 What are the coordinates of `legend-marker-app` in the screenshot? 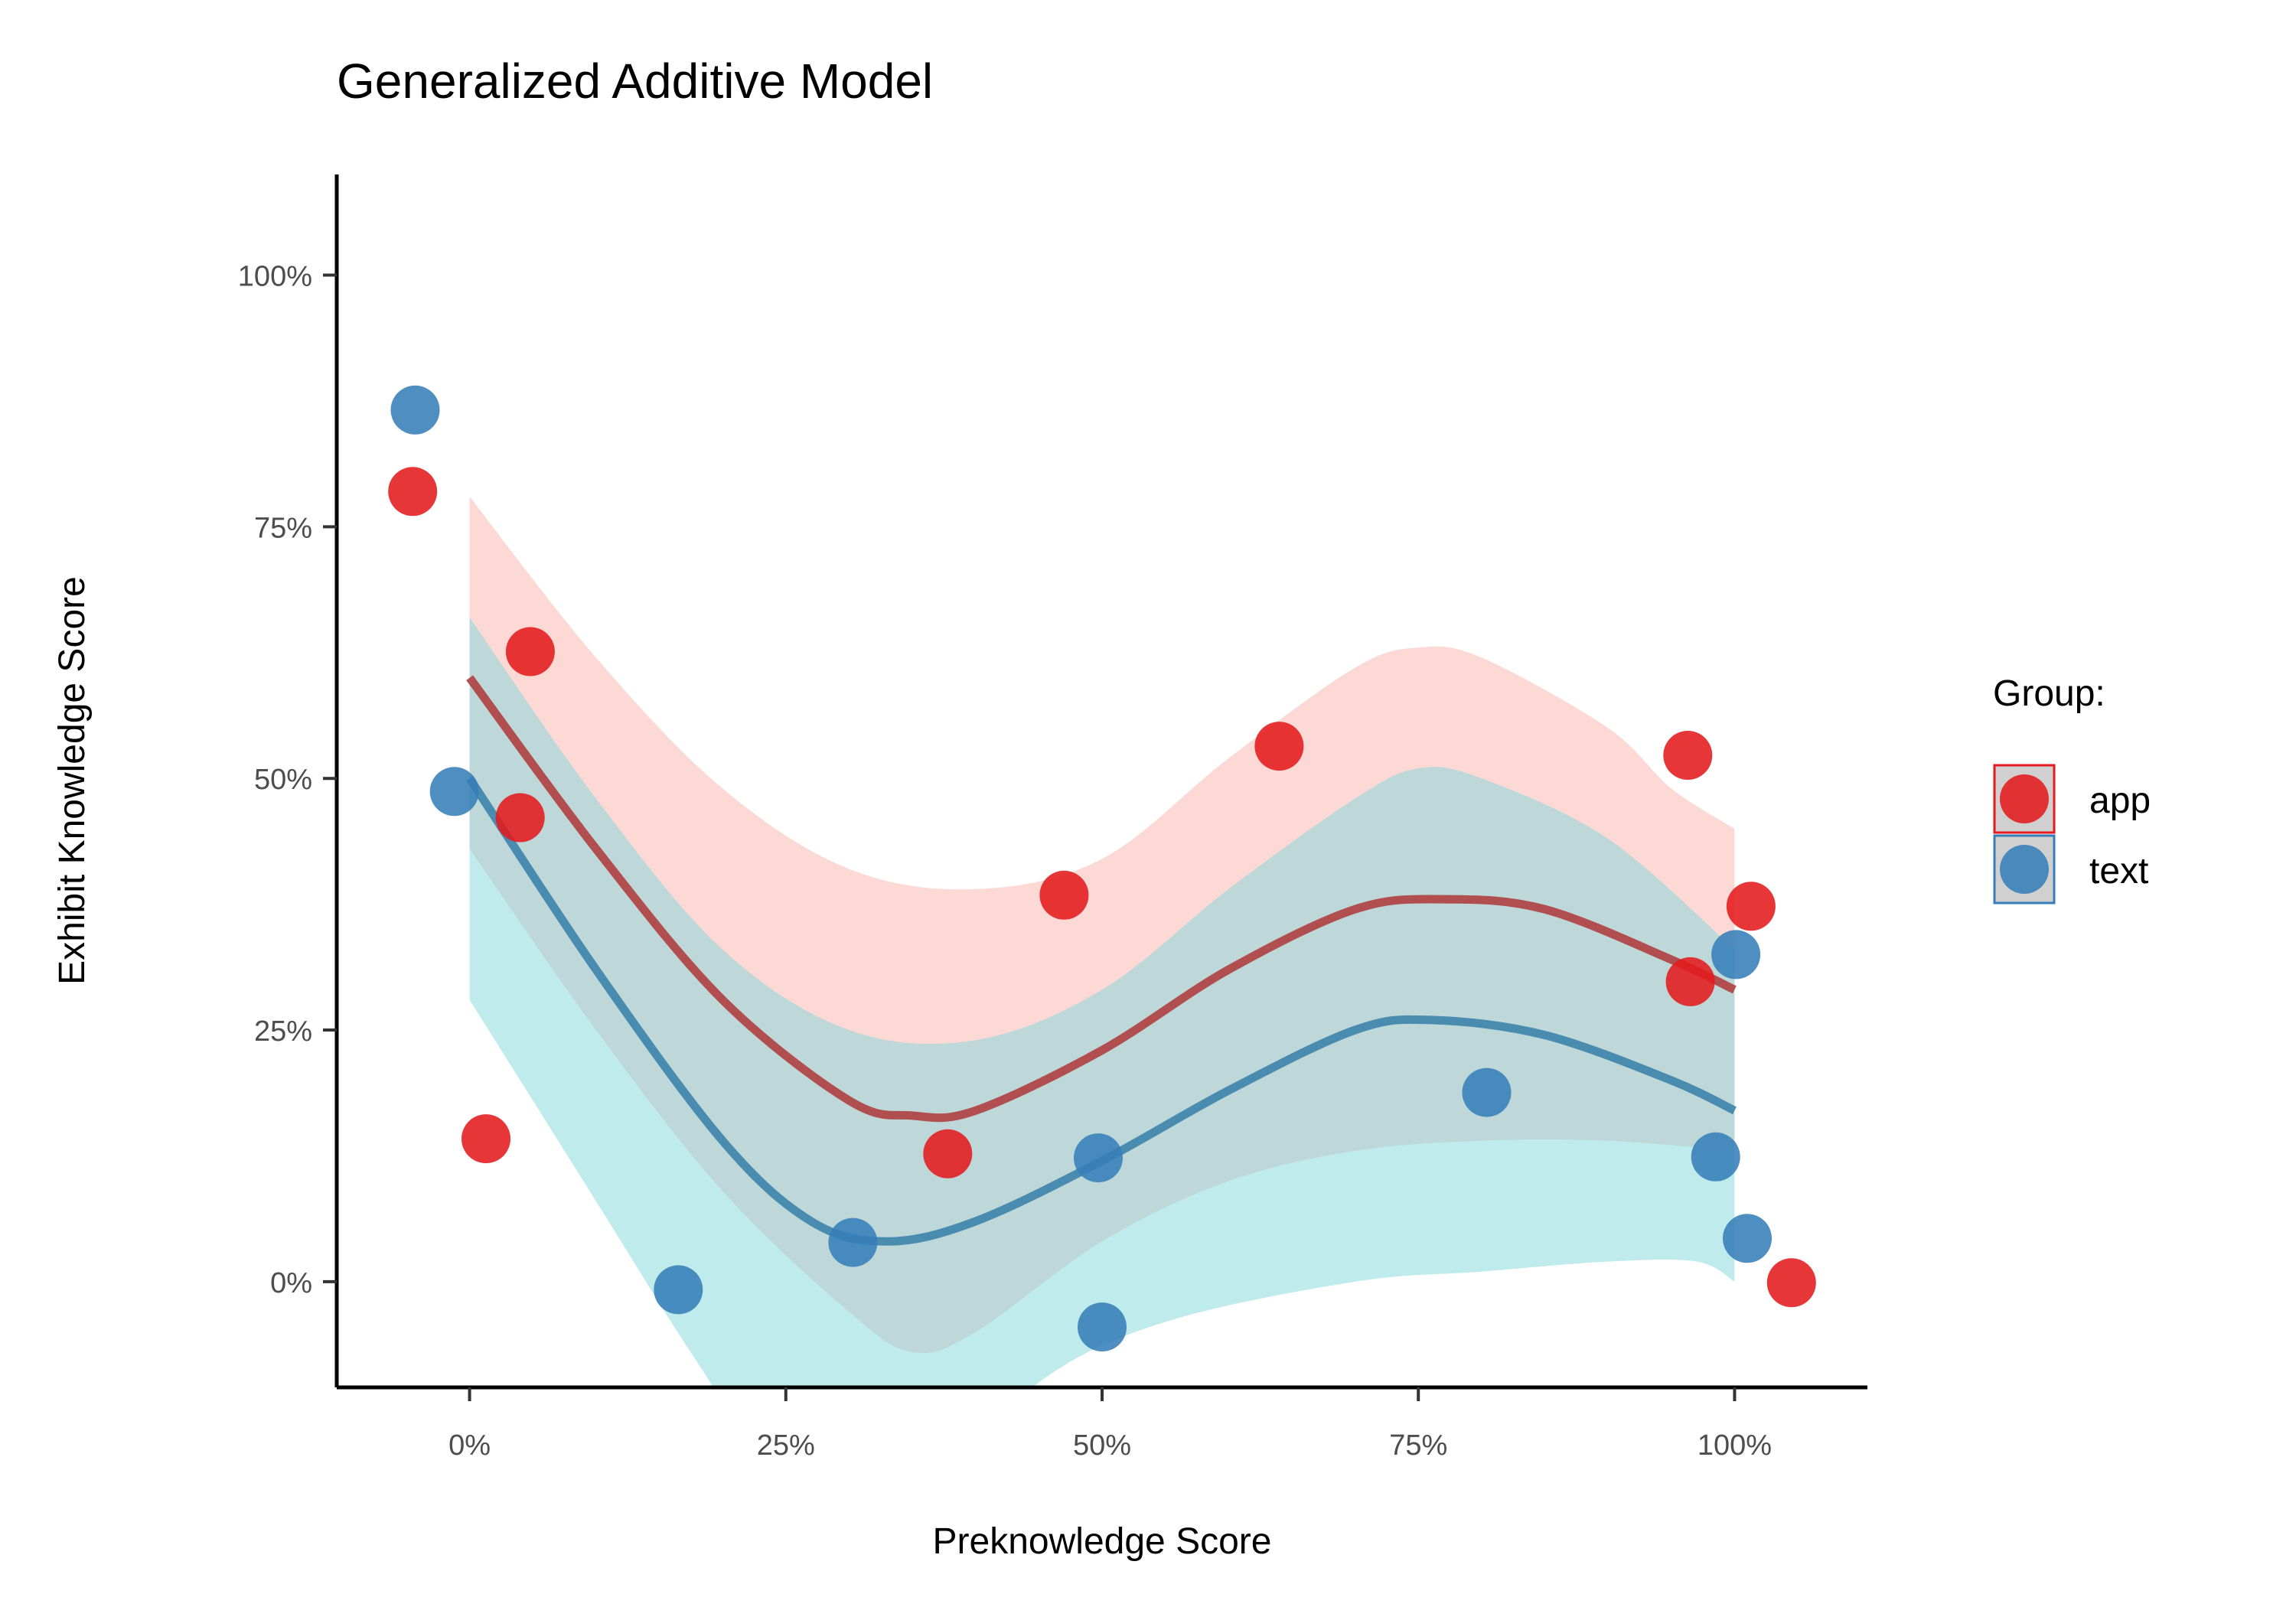 It's located at (2024, 799).